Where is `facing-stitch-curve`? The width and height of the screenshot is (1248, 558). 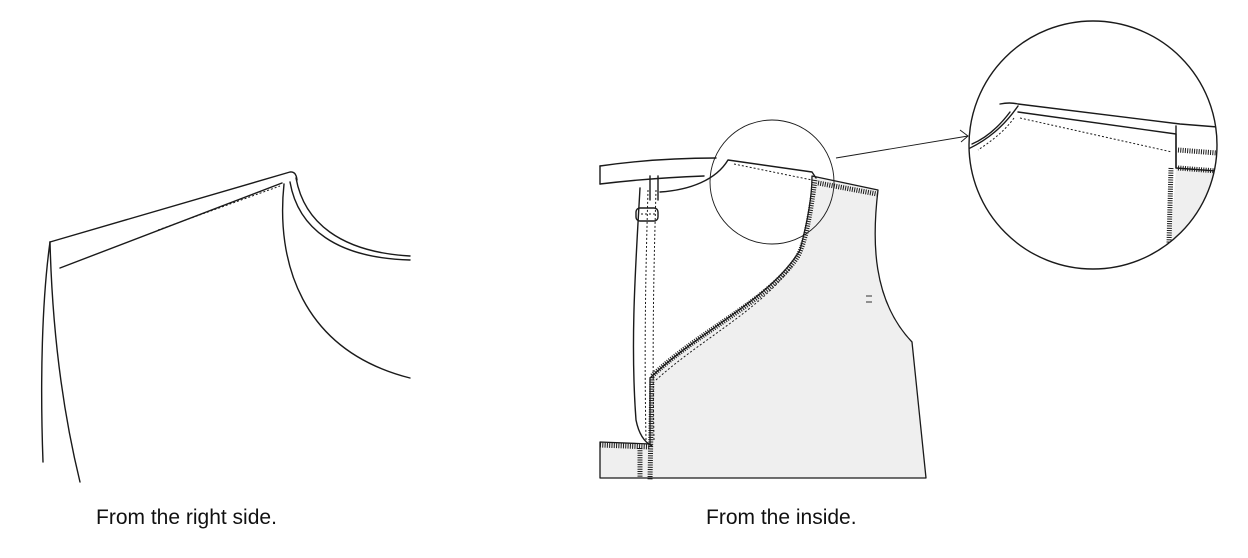
facing-stitch-curve is located at coordinates (724, 323).